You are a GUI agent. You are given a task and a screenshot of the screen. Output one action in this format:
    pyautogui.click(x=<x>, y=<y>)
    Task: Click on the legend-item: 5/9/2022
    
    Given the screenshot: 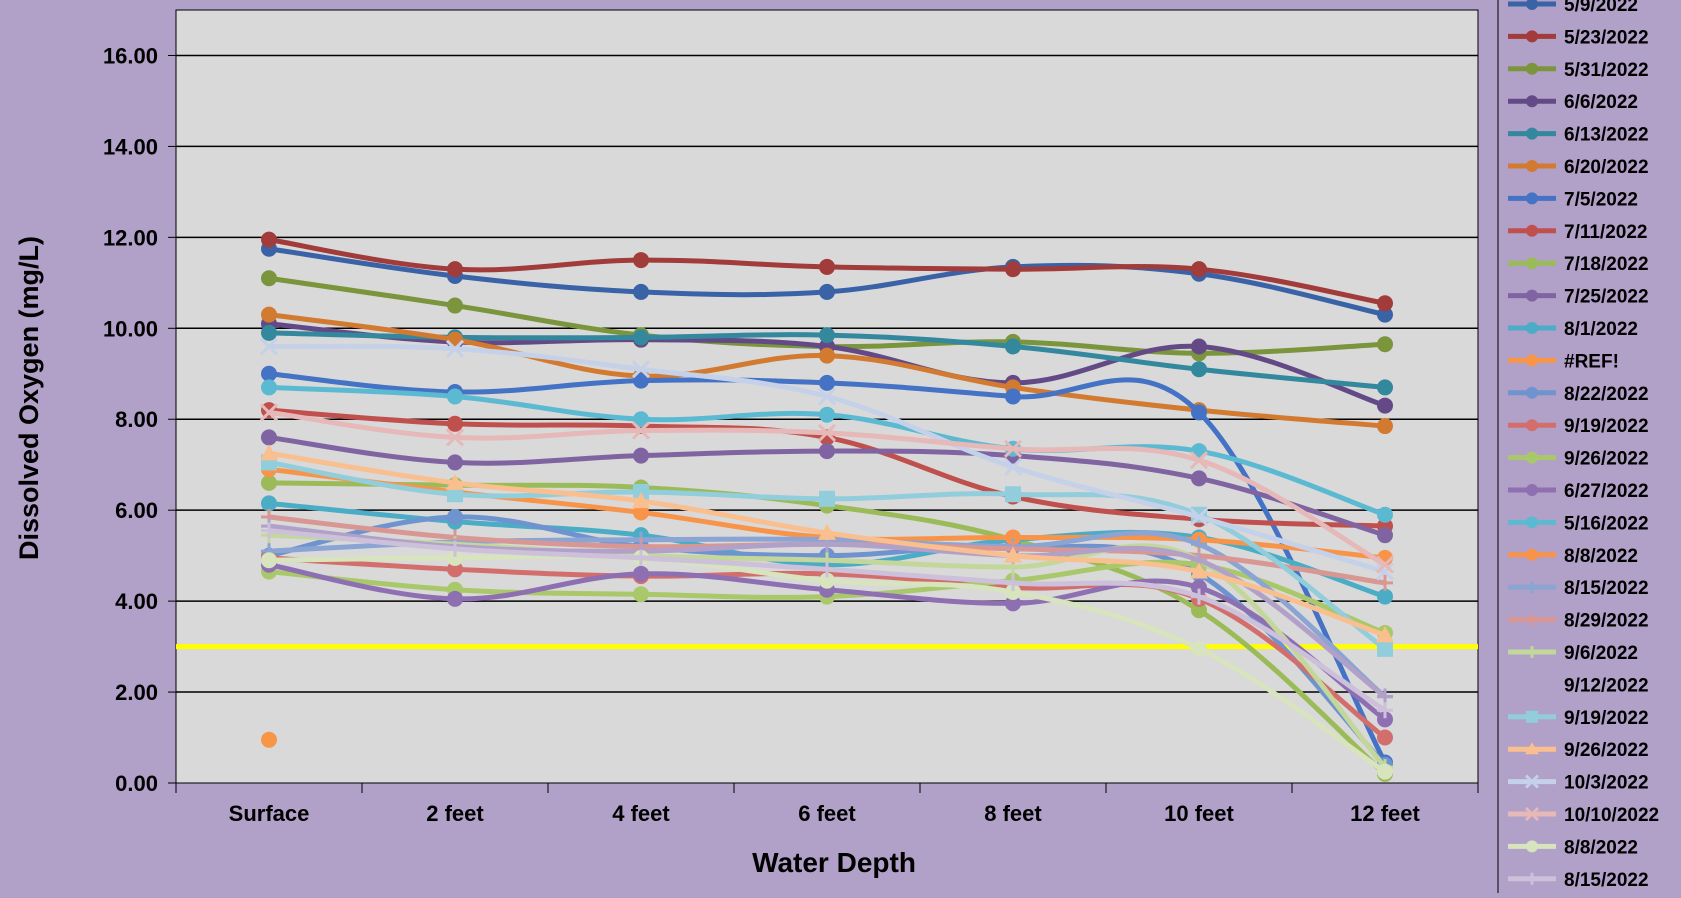 What is the action you would take?
    pyautogui.click(x=1573, y=8)
    